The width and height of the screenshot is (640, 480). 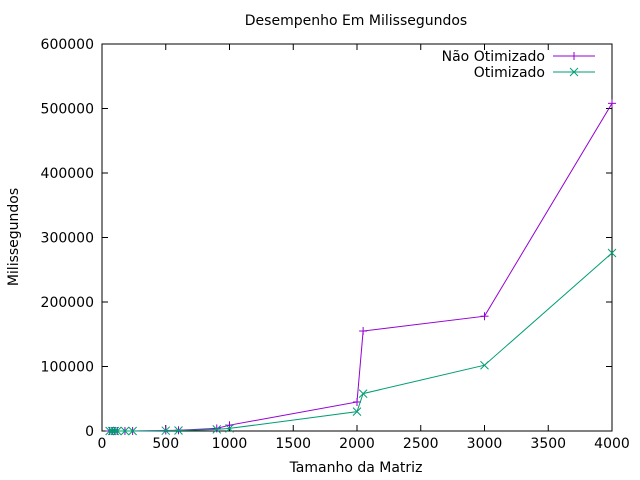 I want to click on x-tick-label: 3500, so click(x=548, y=444).